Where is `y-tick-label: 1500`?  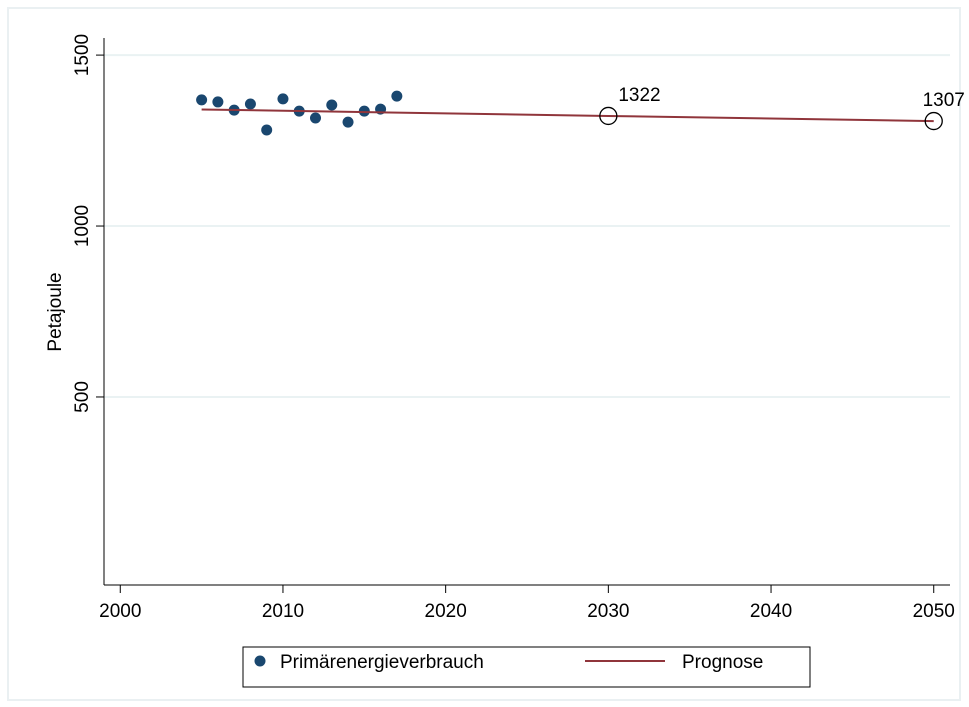 y-tick-label: 1500 is located at coordinates (82, 55).